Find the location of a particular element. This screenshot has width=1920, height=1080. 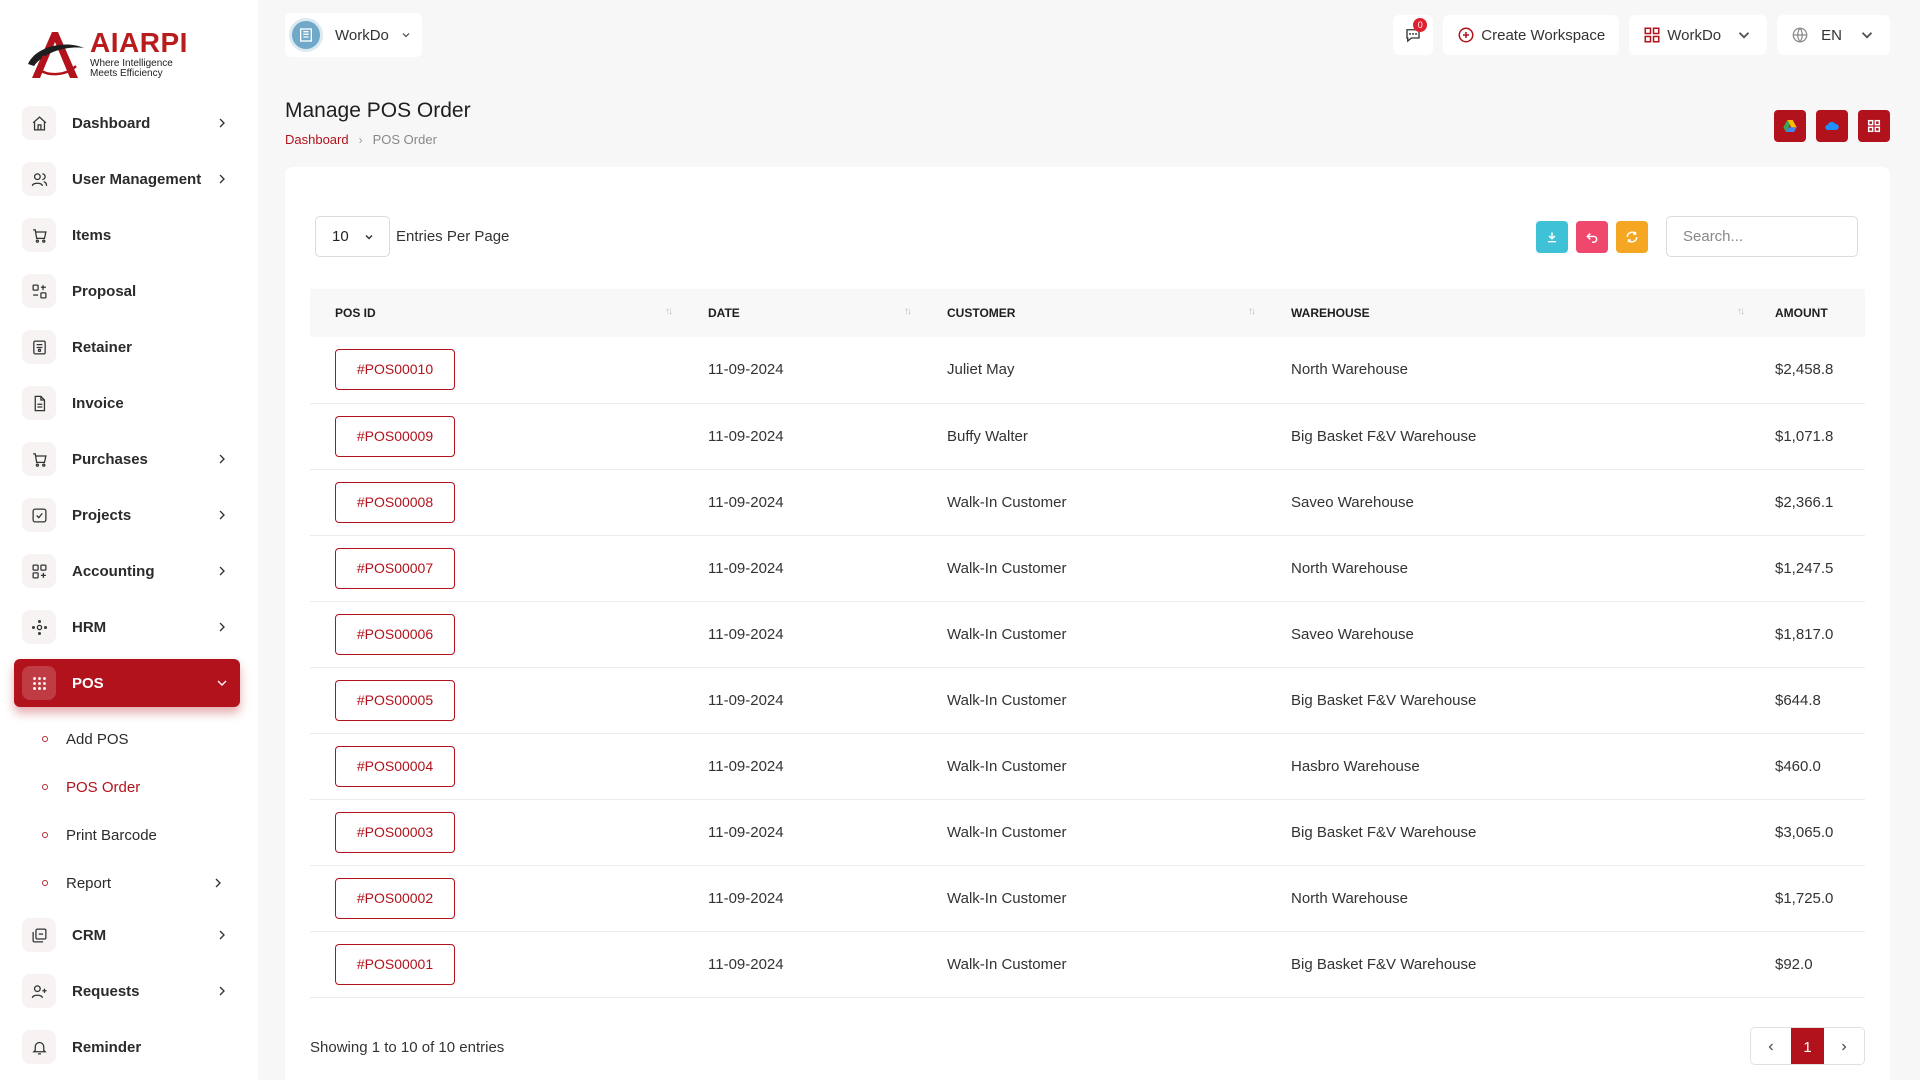

undo-icon is located at coordinates (1592, 237).